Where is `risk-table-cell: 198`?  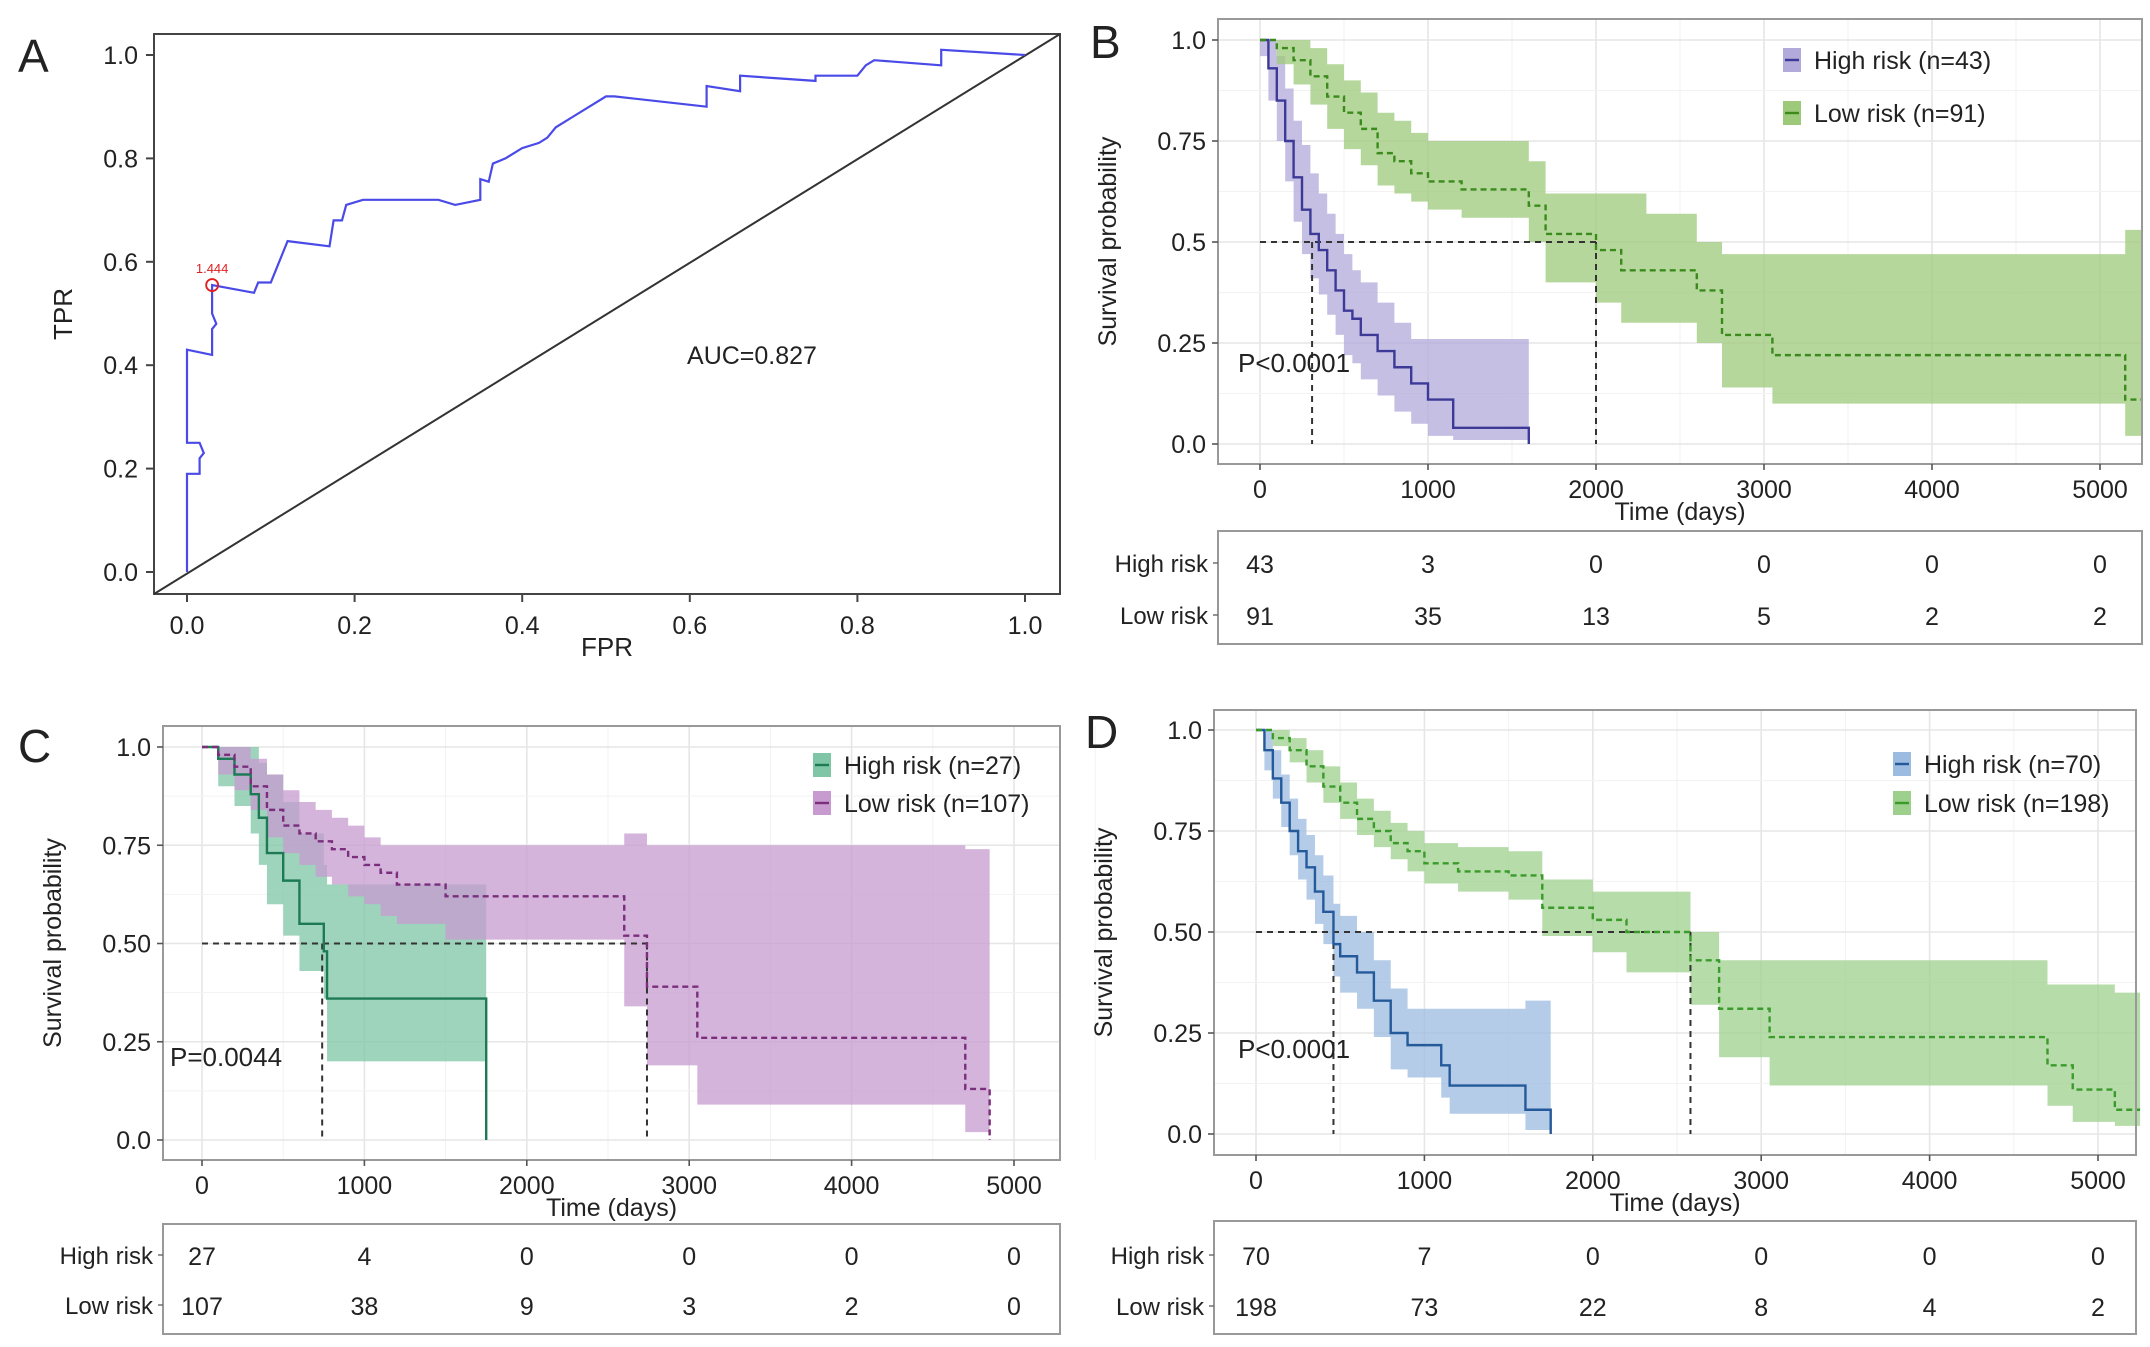
risk-table-cell: 198 is located at coordinates (1256, 1308).